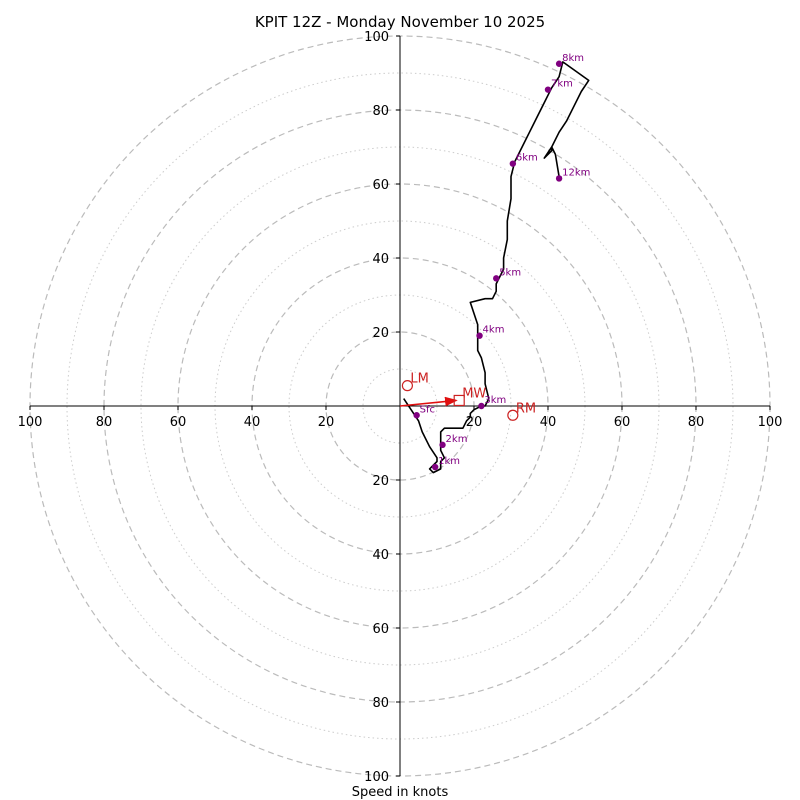  I want to click on height-marker-6km, so click(513, 163).